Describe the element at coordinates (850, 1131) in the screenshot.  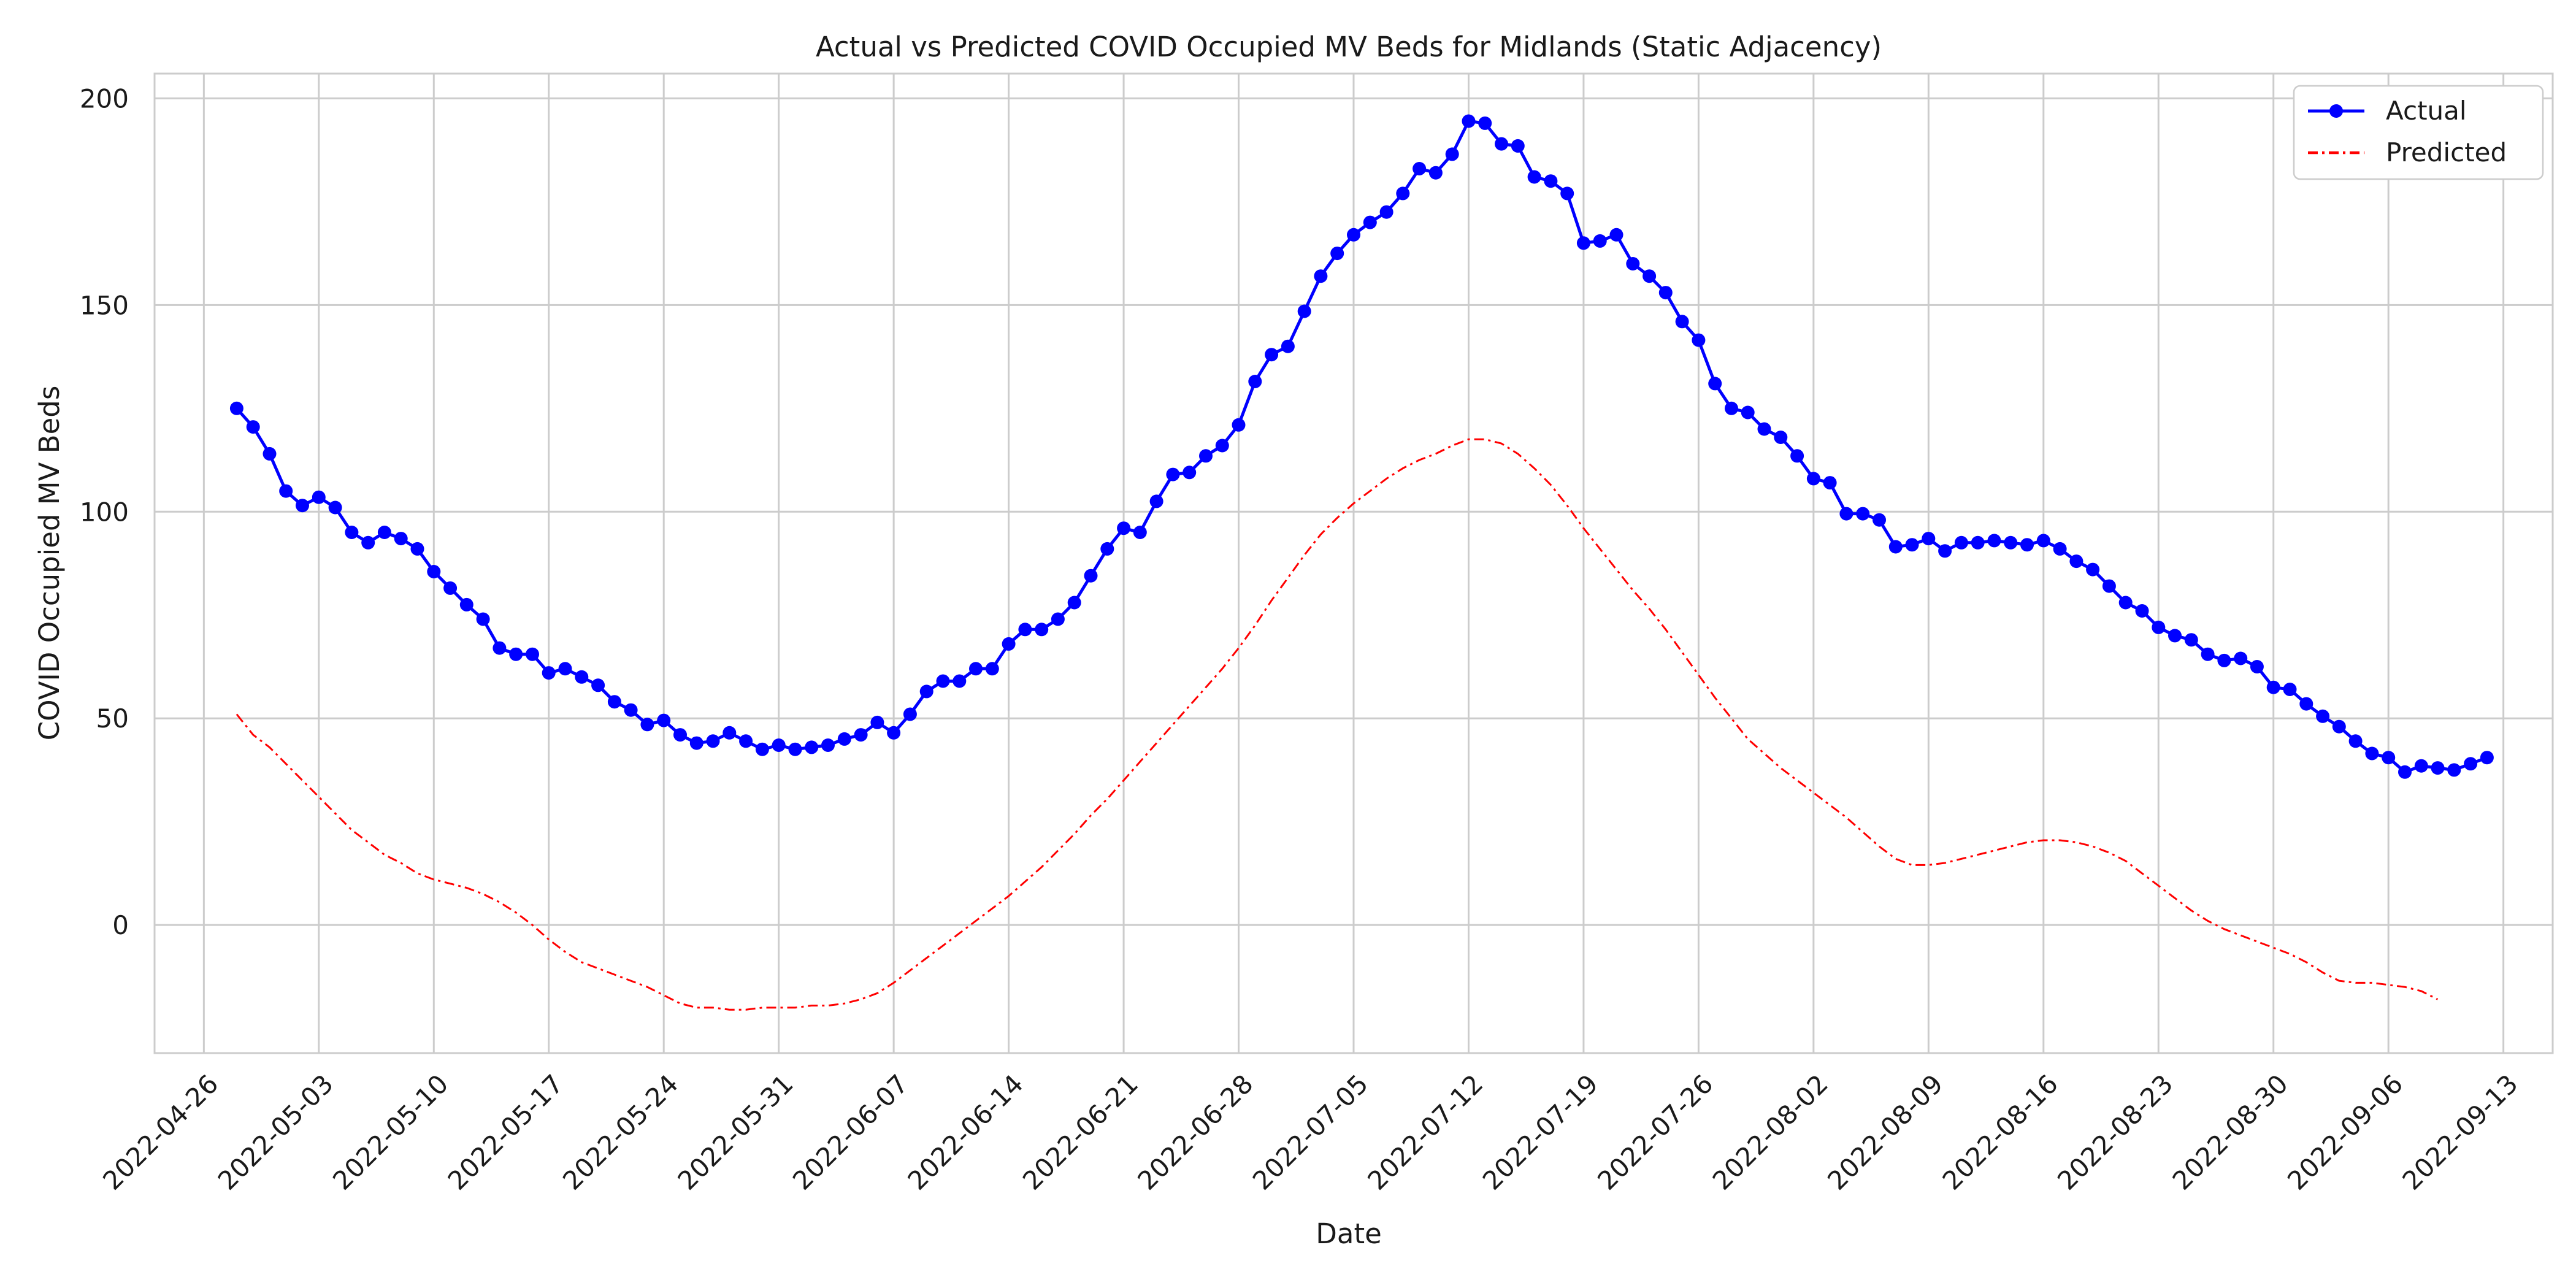
I see `x-tick-label: 2022-06-07` at that location.